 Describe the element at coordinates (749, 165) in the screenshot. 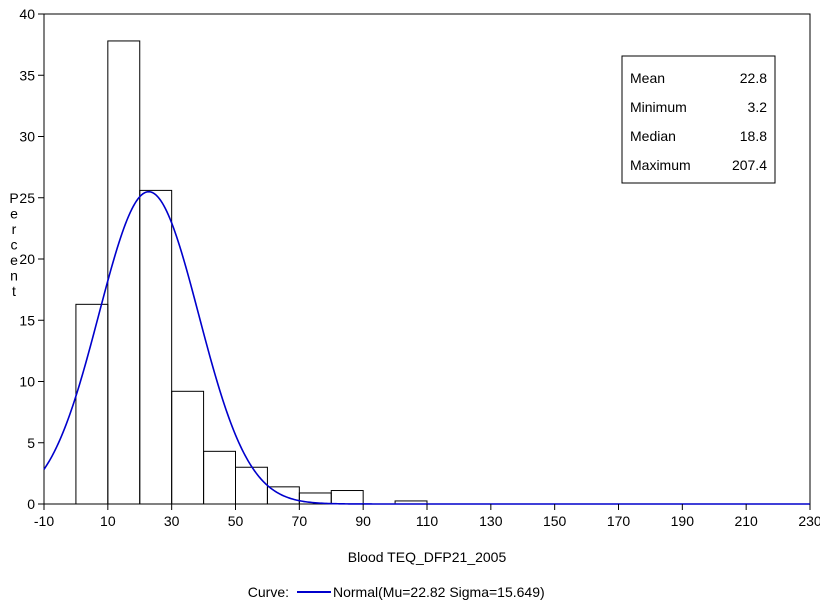

I see `stat-value: 207.4` at that location.